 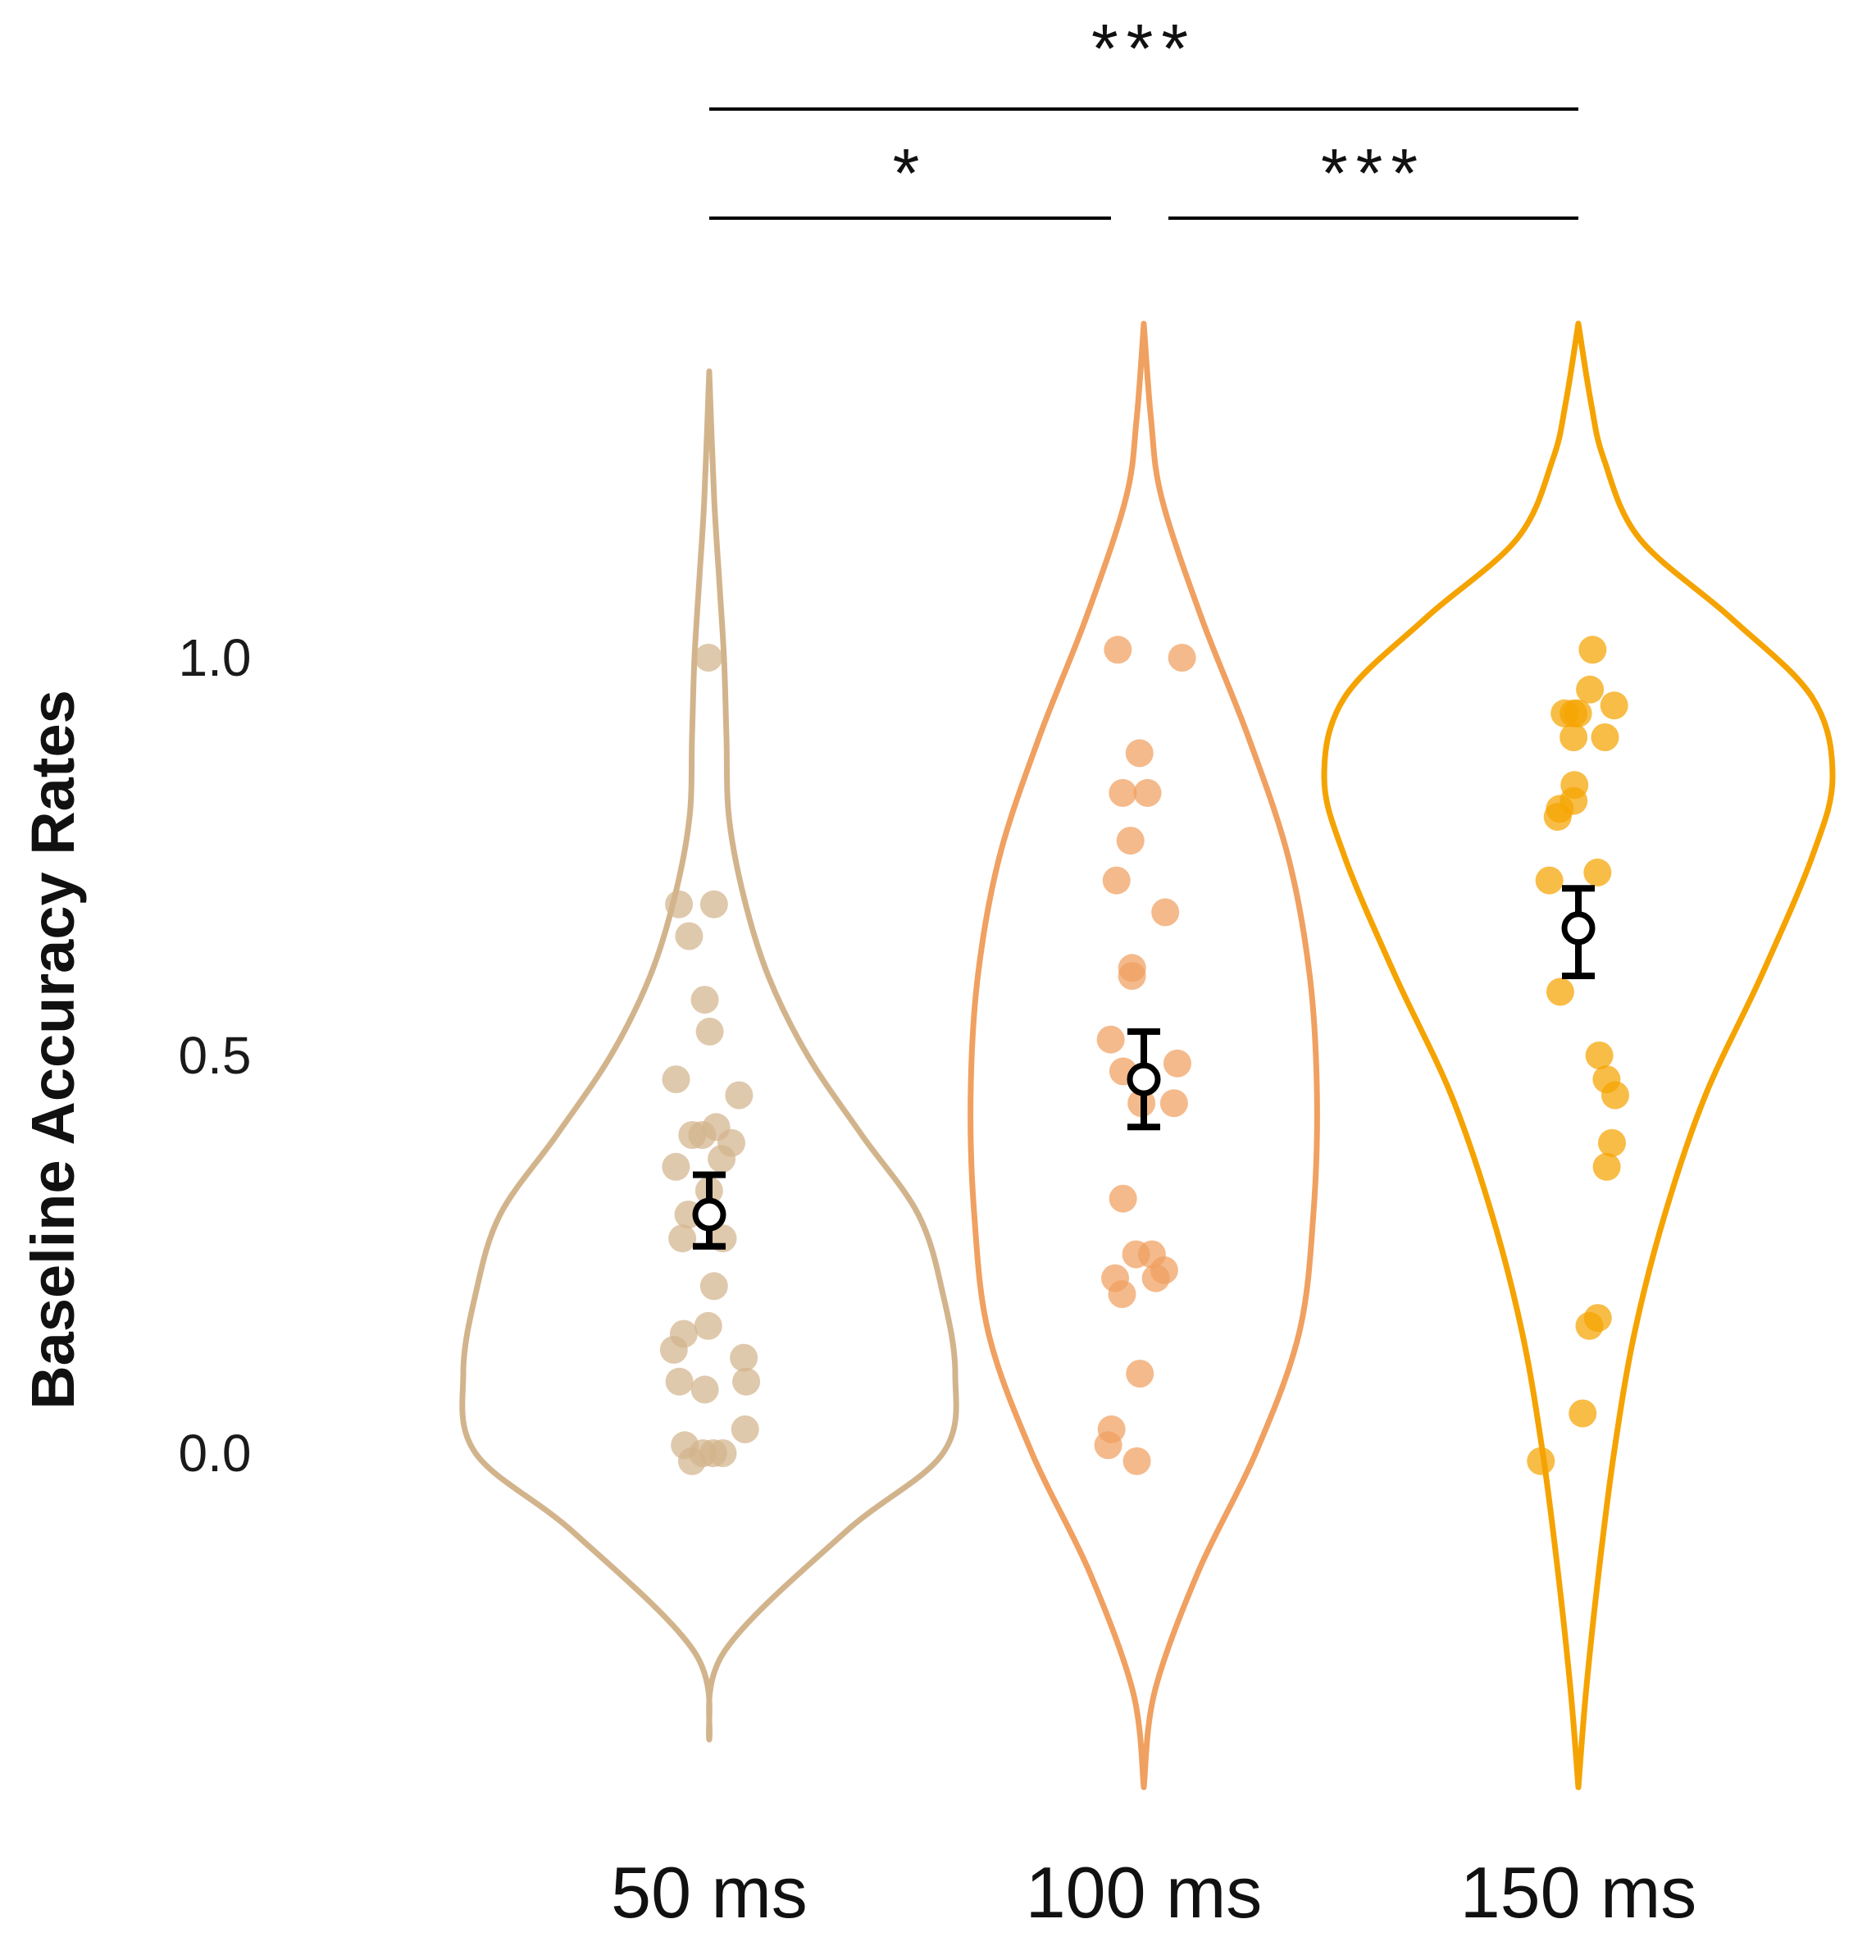 I want to click on category-labels: 50 ms 100 ms 150 ms, so click(x=1153, y=1893).